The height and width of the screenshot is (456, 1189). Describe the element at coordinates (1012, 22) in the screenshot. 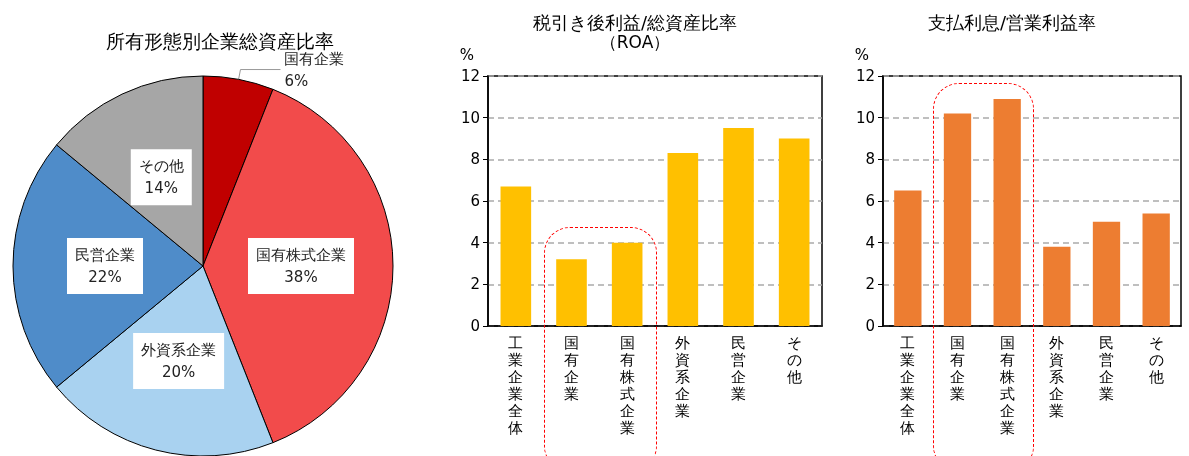

I see `chart-title: 支払利息/営業利益率` at that location.